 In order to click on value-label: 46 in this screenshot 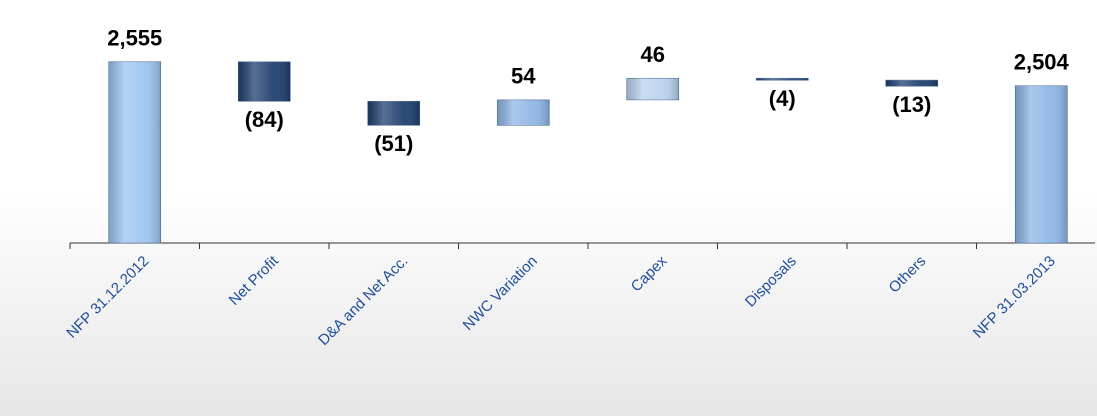, I will do `click(653, 54)`.